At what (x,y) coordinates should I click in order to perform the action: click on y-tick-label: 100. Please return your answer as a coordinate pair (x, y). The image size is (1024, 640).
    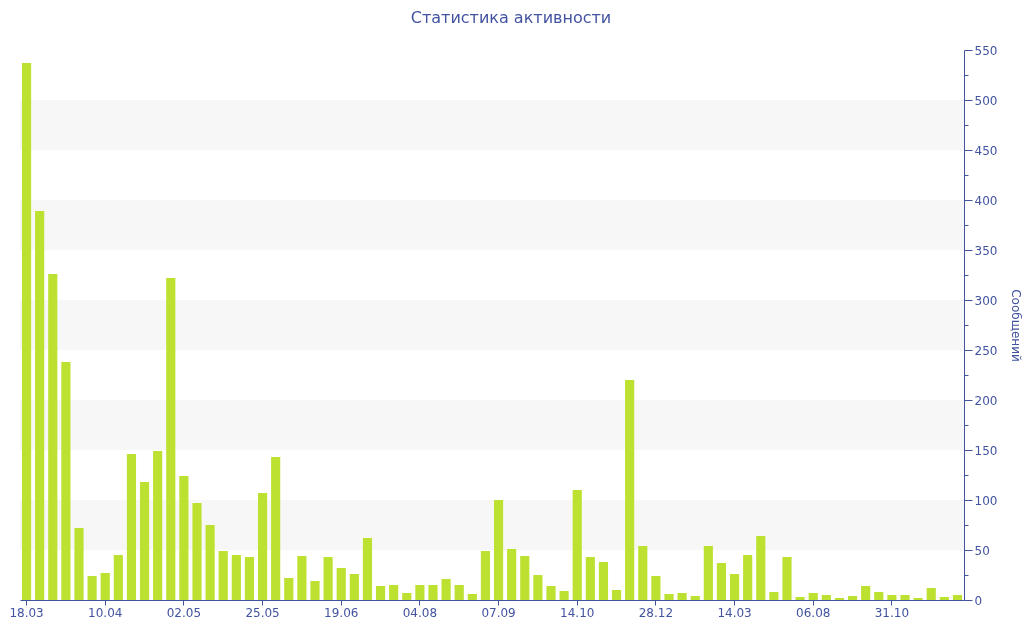
    Looking at the image, I should click on (986, 500).